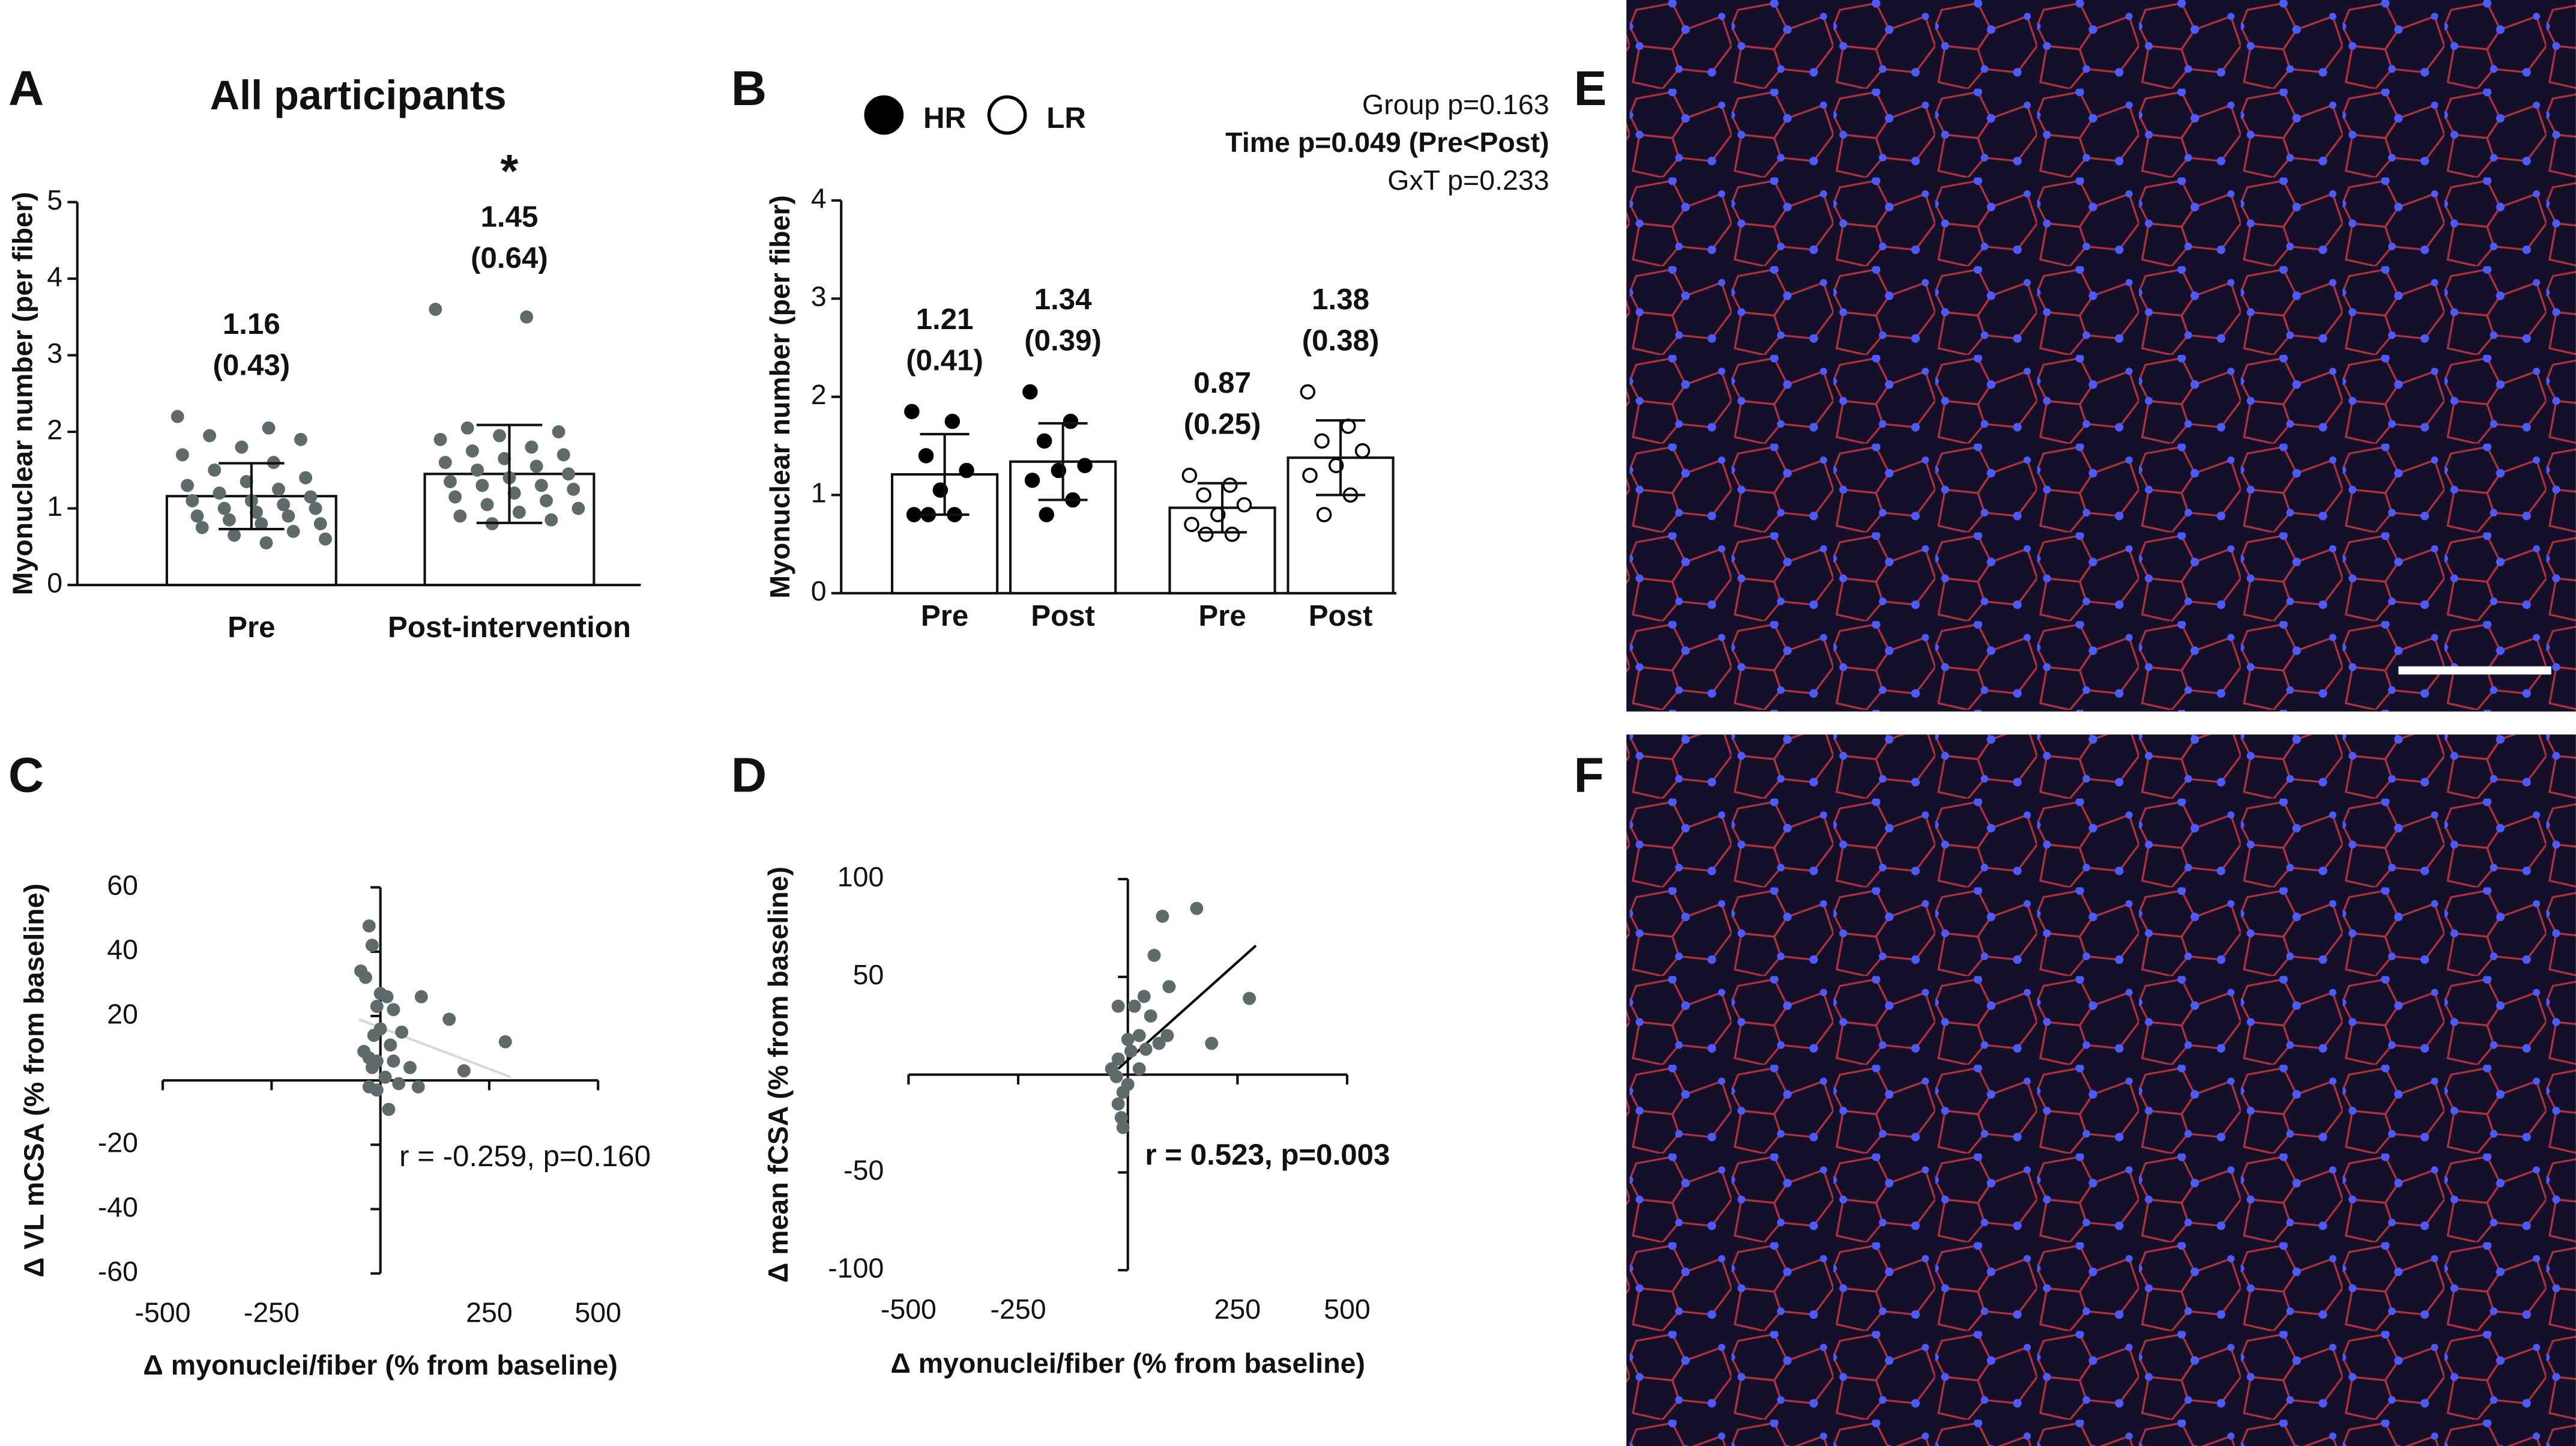  I want to click on y-tick-label: 40, so click(122, 949).